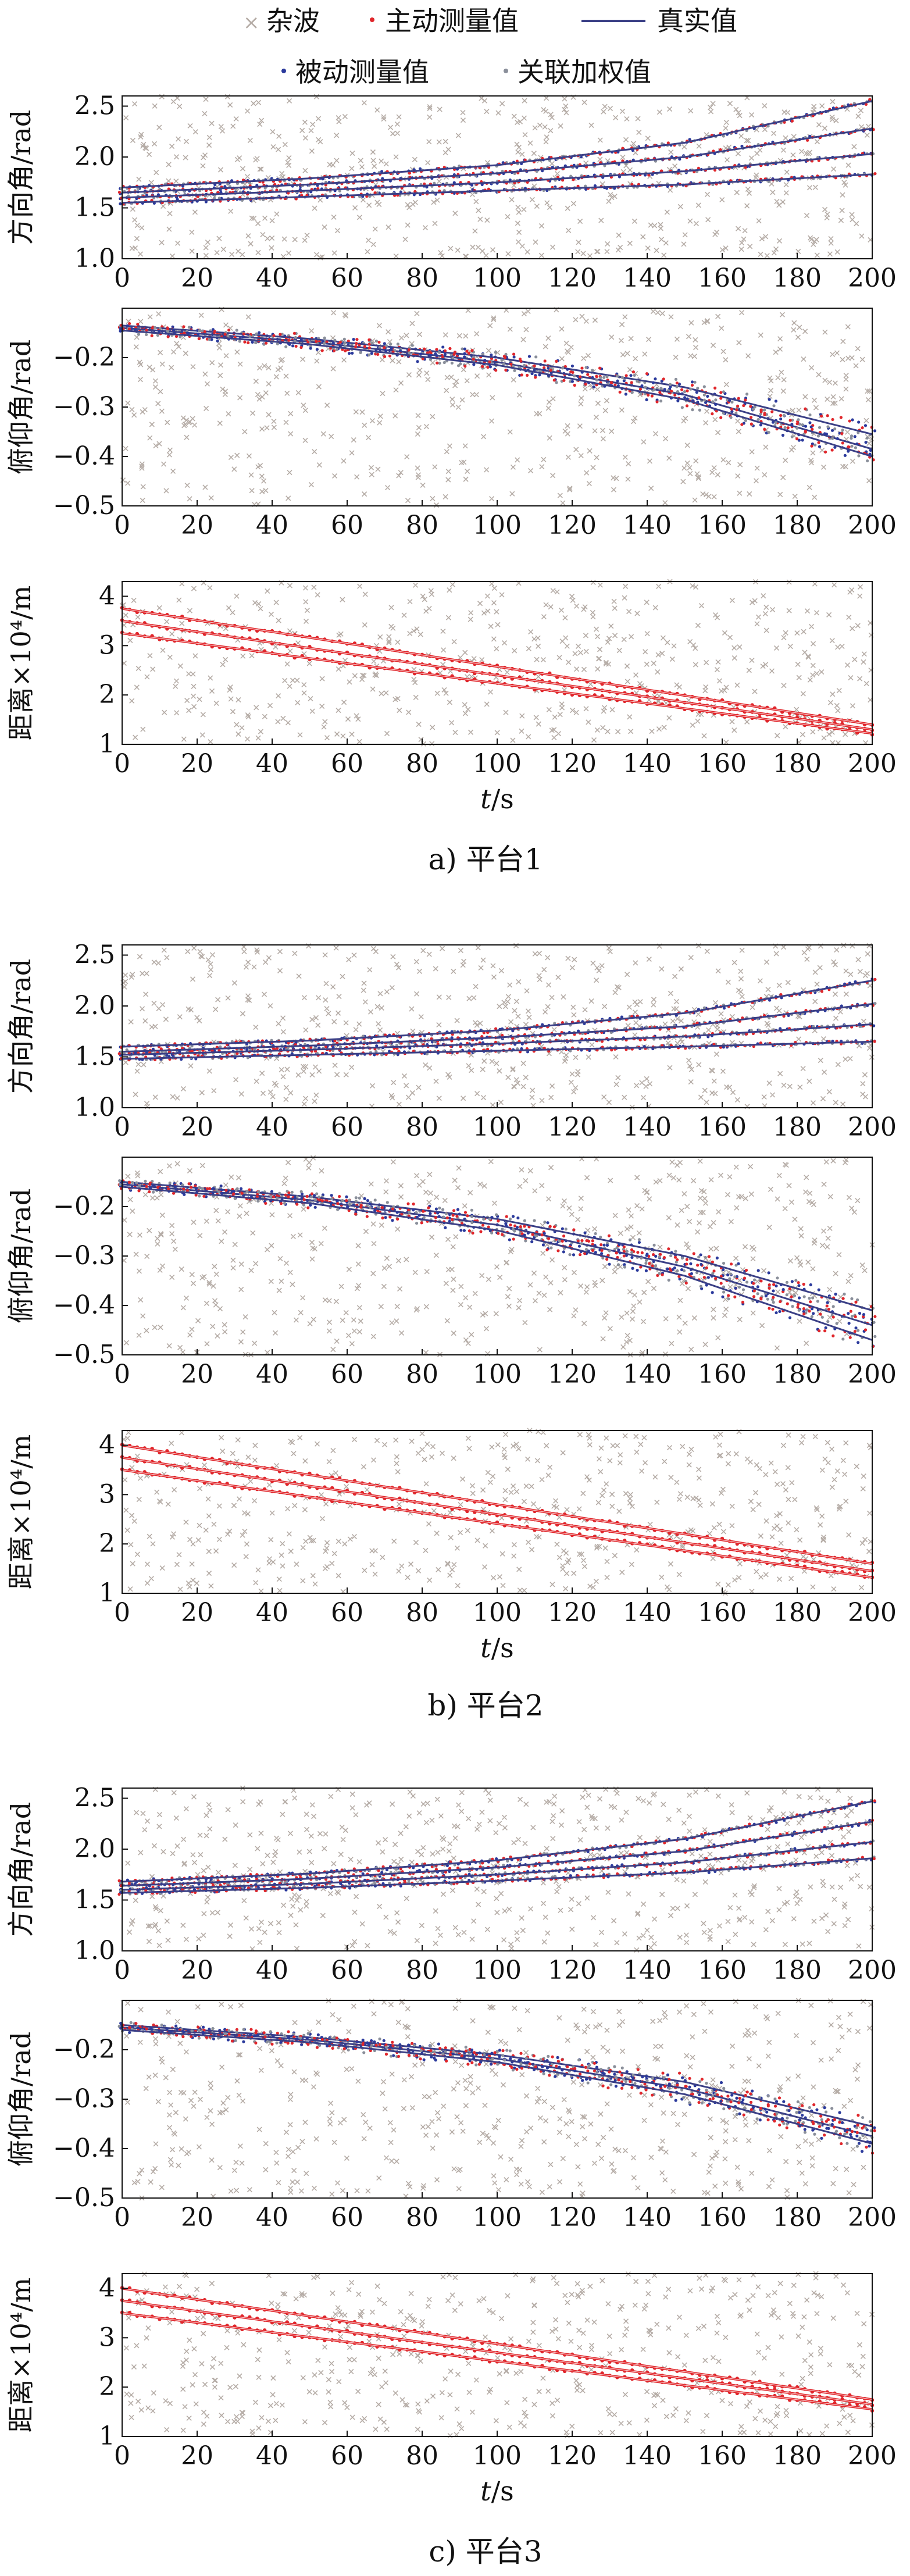 This screenshot has width=910, height=2576. Describe the element at coordinates (659, 21) in the screenshot. I see `legend-item-truth: 真实值` at that location.